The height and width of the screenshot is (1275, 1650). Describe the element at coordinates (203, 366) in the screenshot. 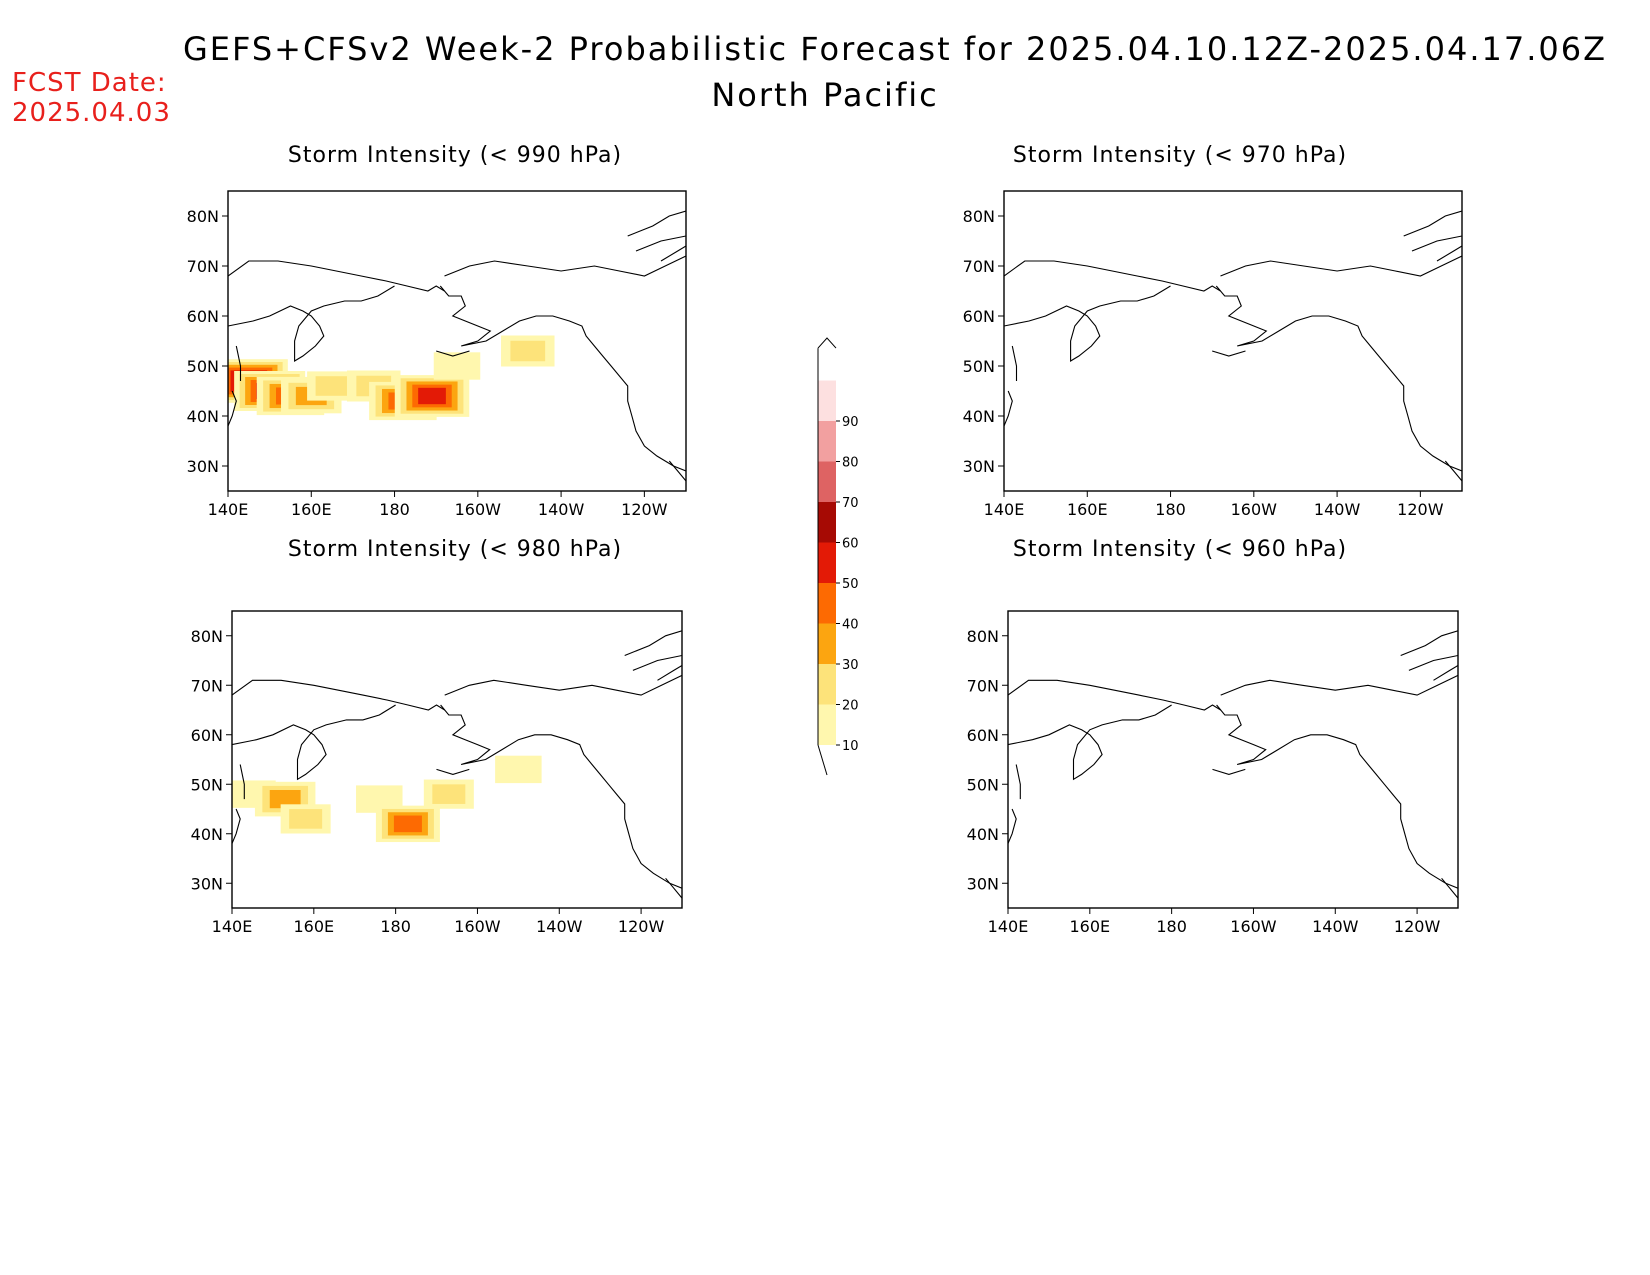

I see `lat-tick-label: 50N` at that location.